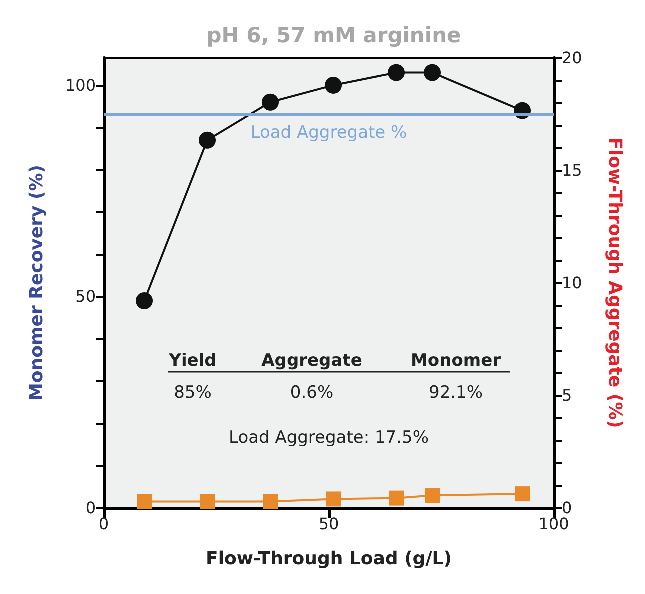 The height and width of the screenshot is (594, 645). What do you see at coordinates (615, 283) in the screenshot?
I see `y2-axis-title: Flow-Through Aggregate (%)` at bounding box center [615, 283].